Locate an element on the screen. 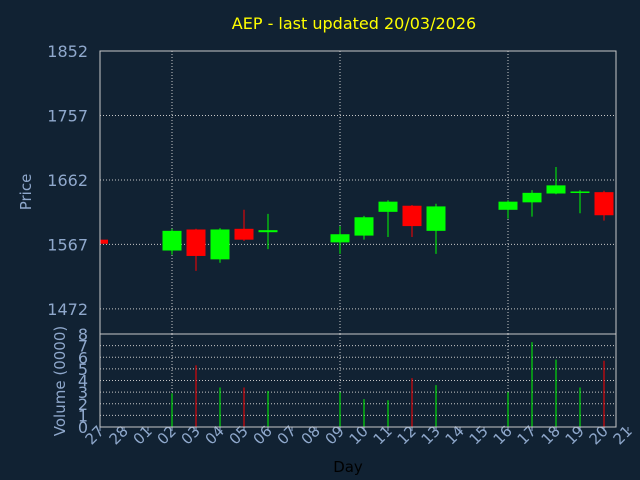  volume-series is located at coordinates (388, 384).